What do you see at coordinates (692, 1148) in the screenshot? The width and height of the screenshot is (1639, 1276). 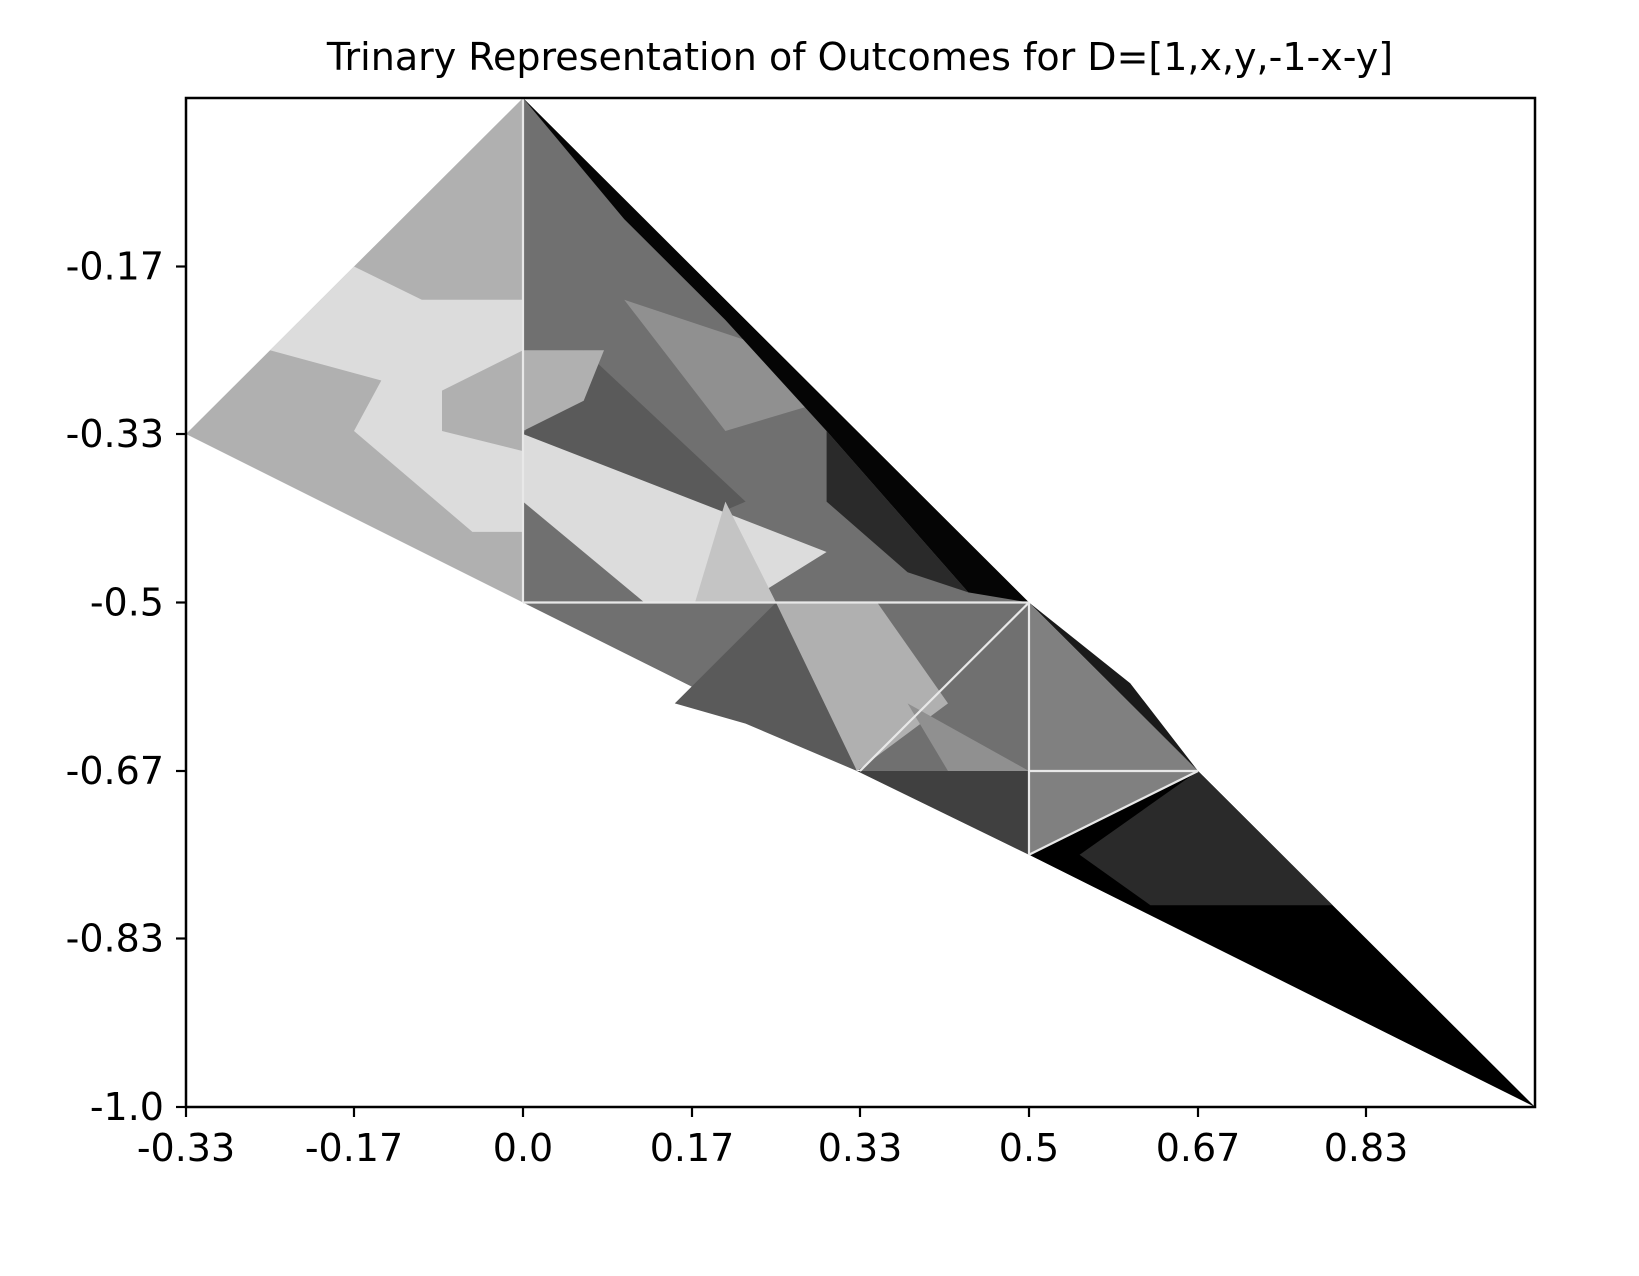 I see `x-tick-label: 0.17` at bounding box center [692, 1148].